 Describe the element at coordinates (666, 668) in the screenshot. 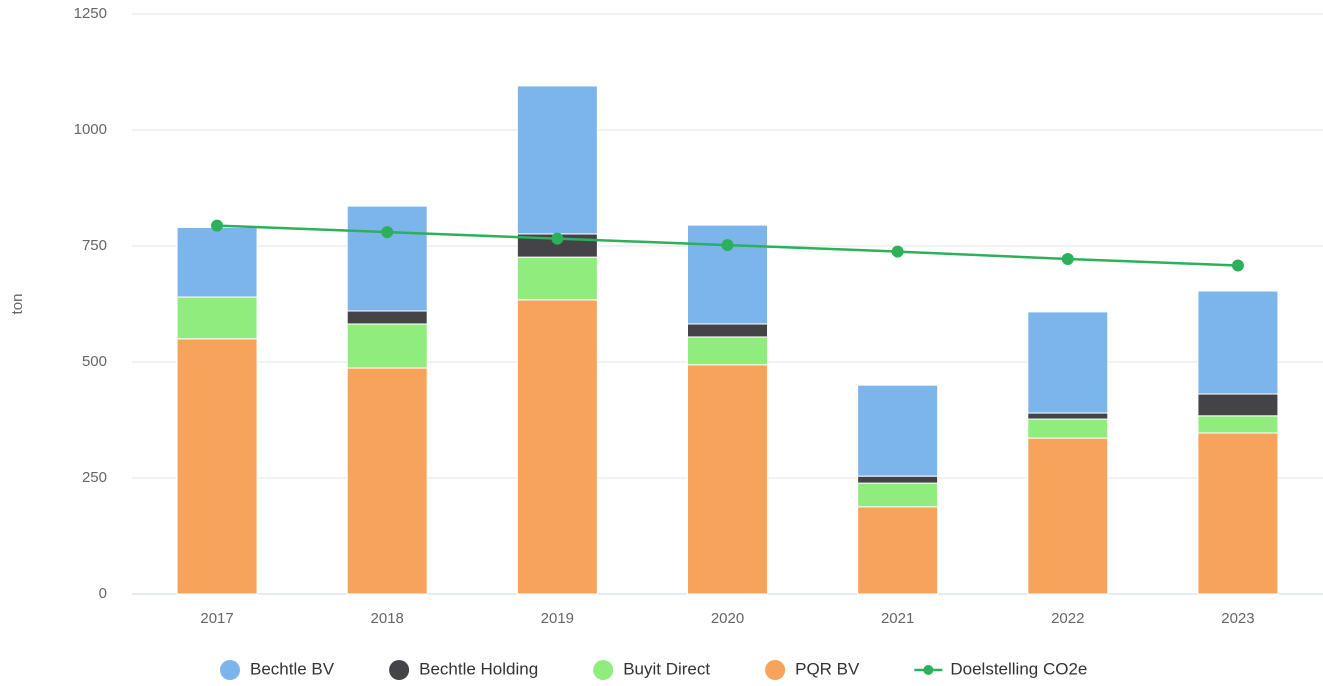

I see `legend-label: Buyit Direct` at that location.